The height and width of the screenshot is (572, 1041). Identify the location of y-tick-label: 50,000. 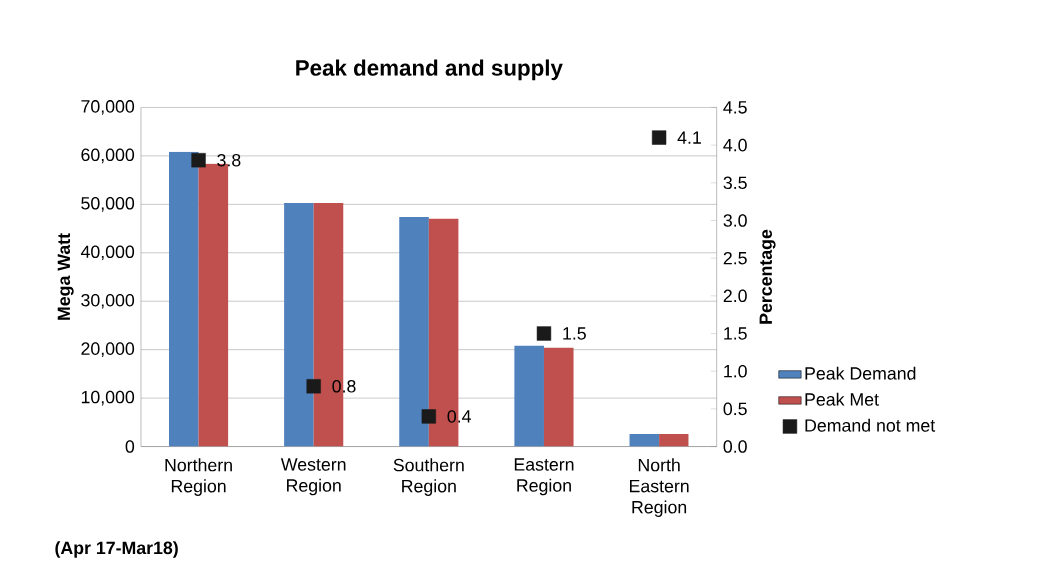
(108, 204).